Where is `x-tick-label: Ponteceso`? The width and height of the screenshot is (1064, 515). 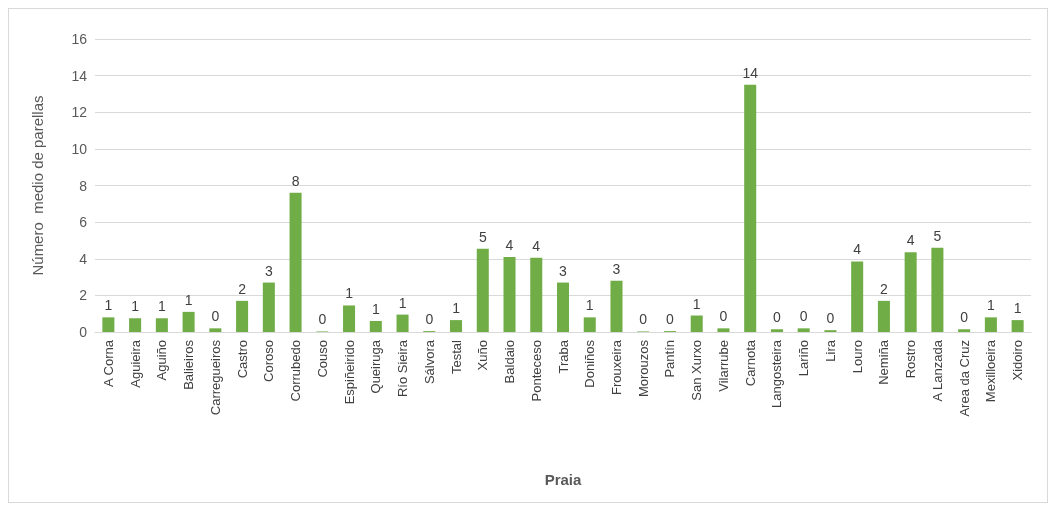
x-tick-label: Ponteceso is located at coordinates (536, 371).